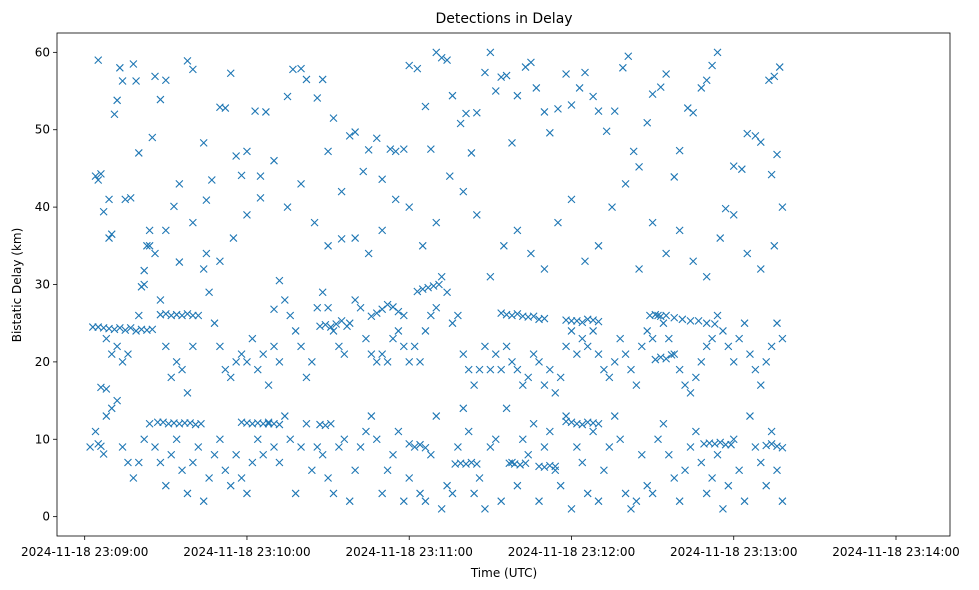 This screenshot has width=979, height=590. Describe the element at coordinates (408, 552) in the screenshot. I see `x-tick-label: 2024-11-18 23:11:00` at that location.